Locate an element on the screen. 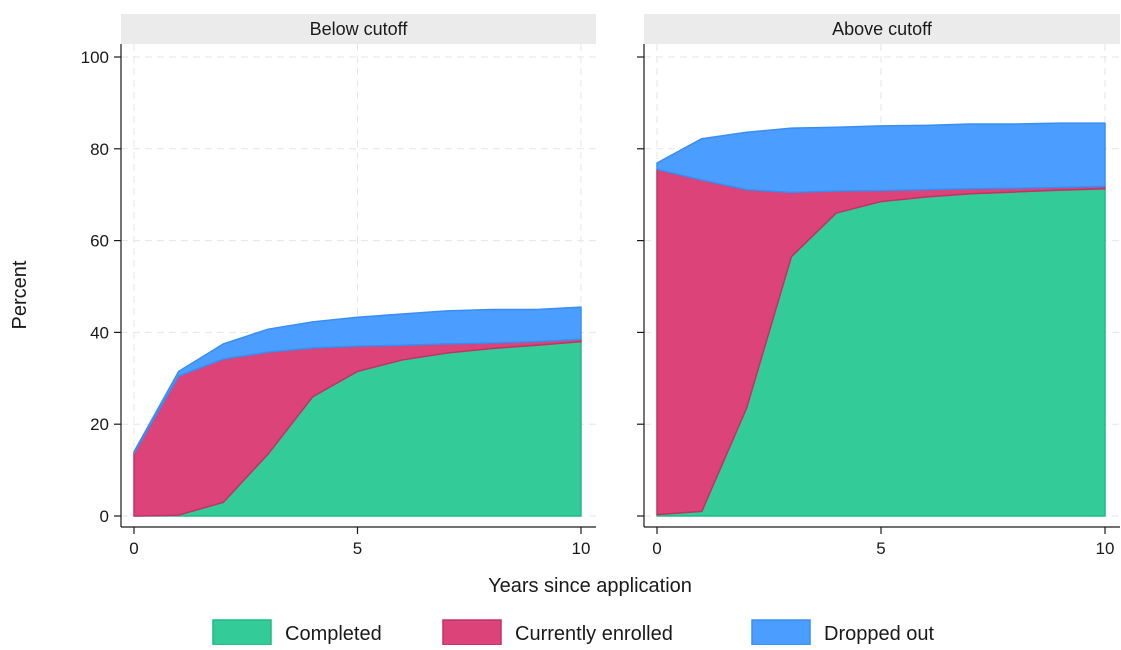  legend-item-dropped-out: Dropped out is located at coordinates (843, 632).